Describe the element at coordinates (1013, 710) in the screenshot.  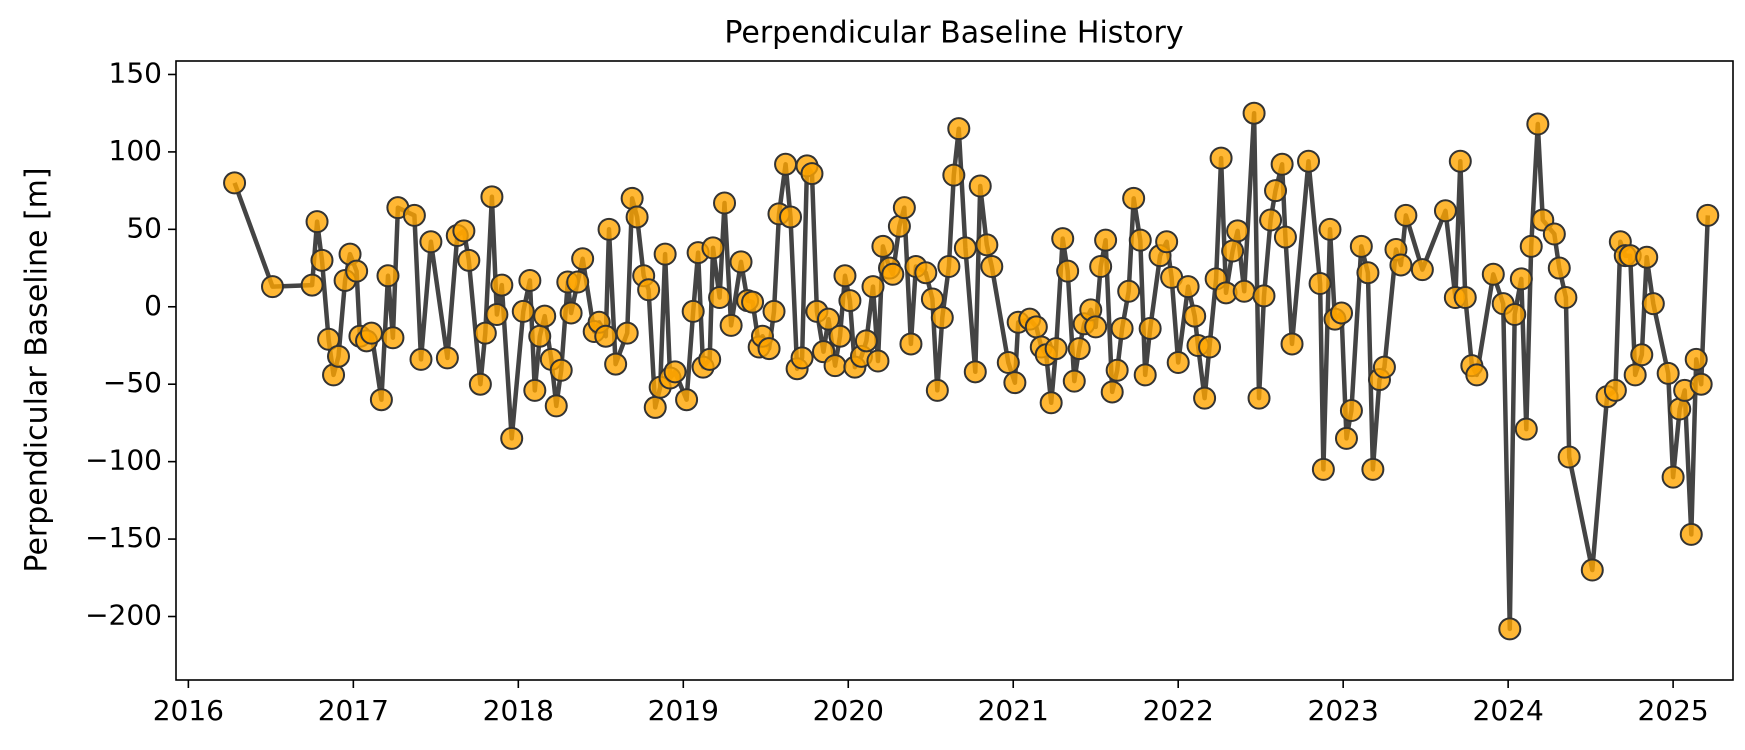
I see `x-tick-label: 2021` at that location.